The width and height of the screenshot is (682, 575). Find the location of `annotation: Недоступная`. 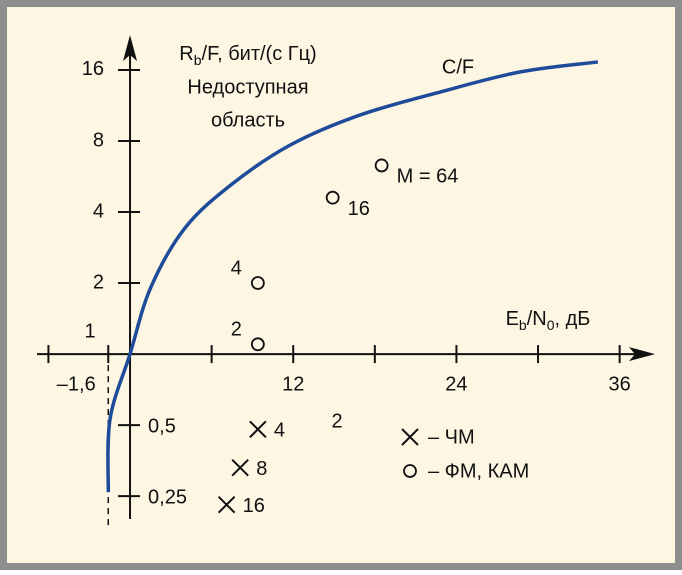

annotation: Недоступная is located at coordinates (247, 87).